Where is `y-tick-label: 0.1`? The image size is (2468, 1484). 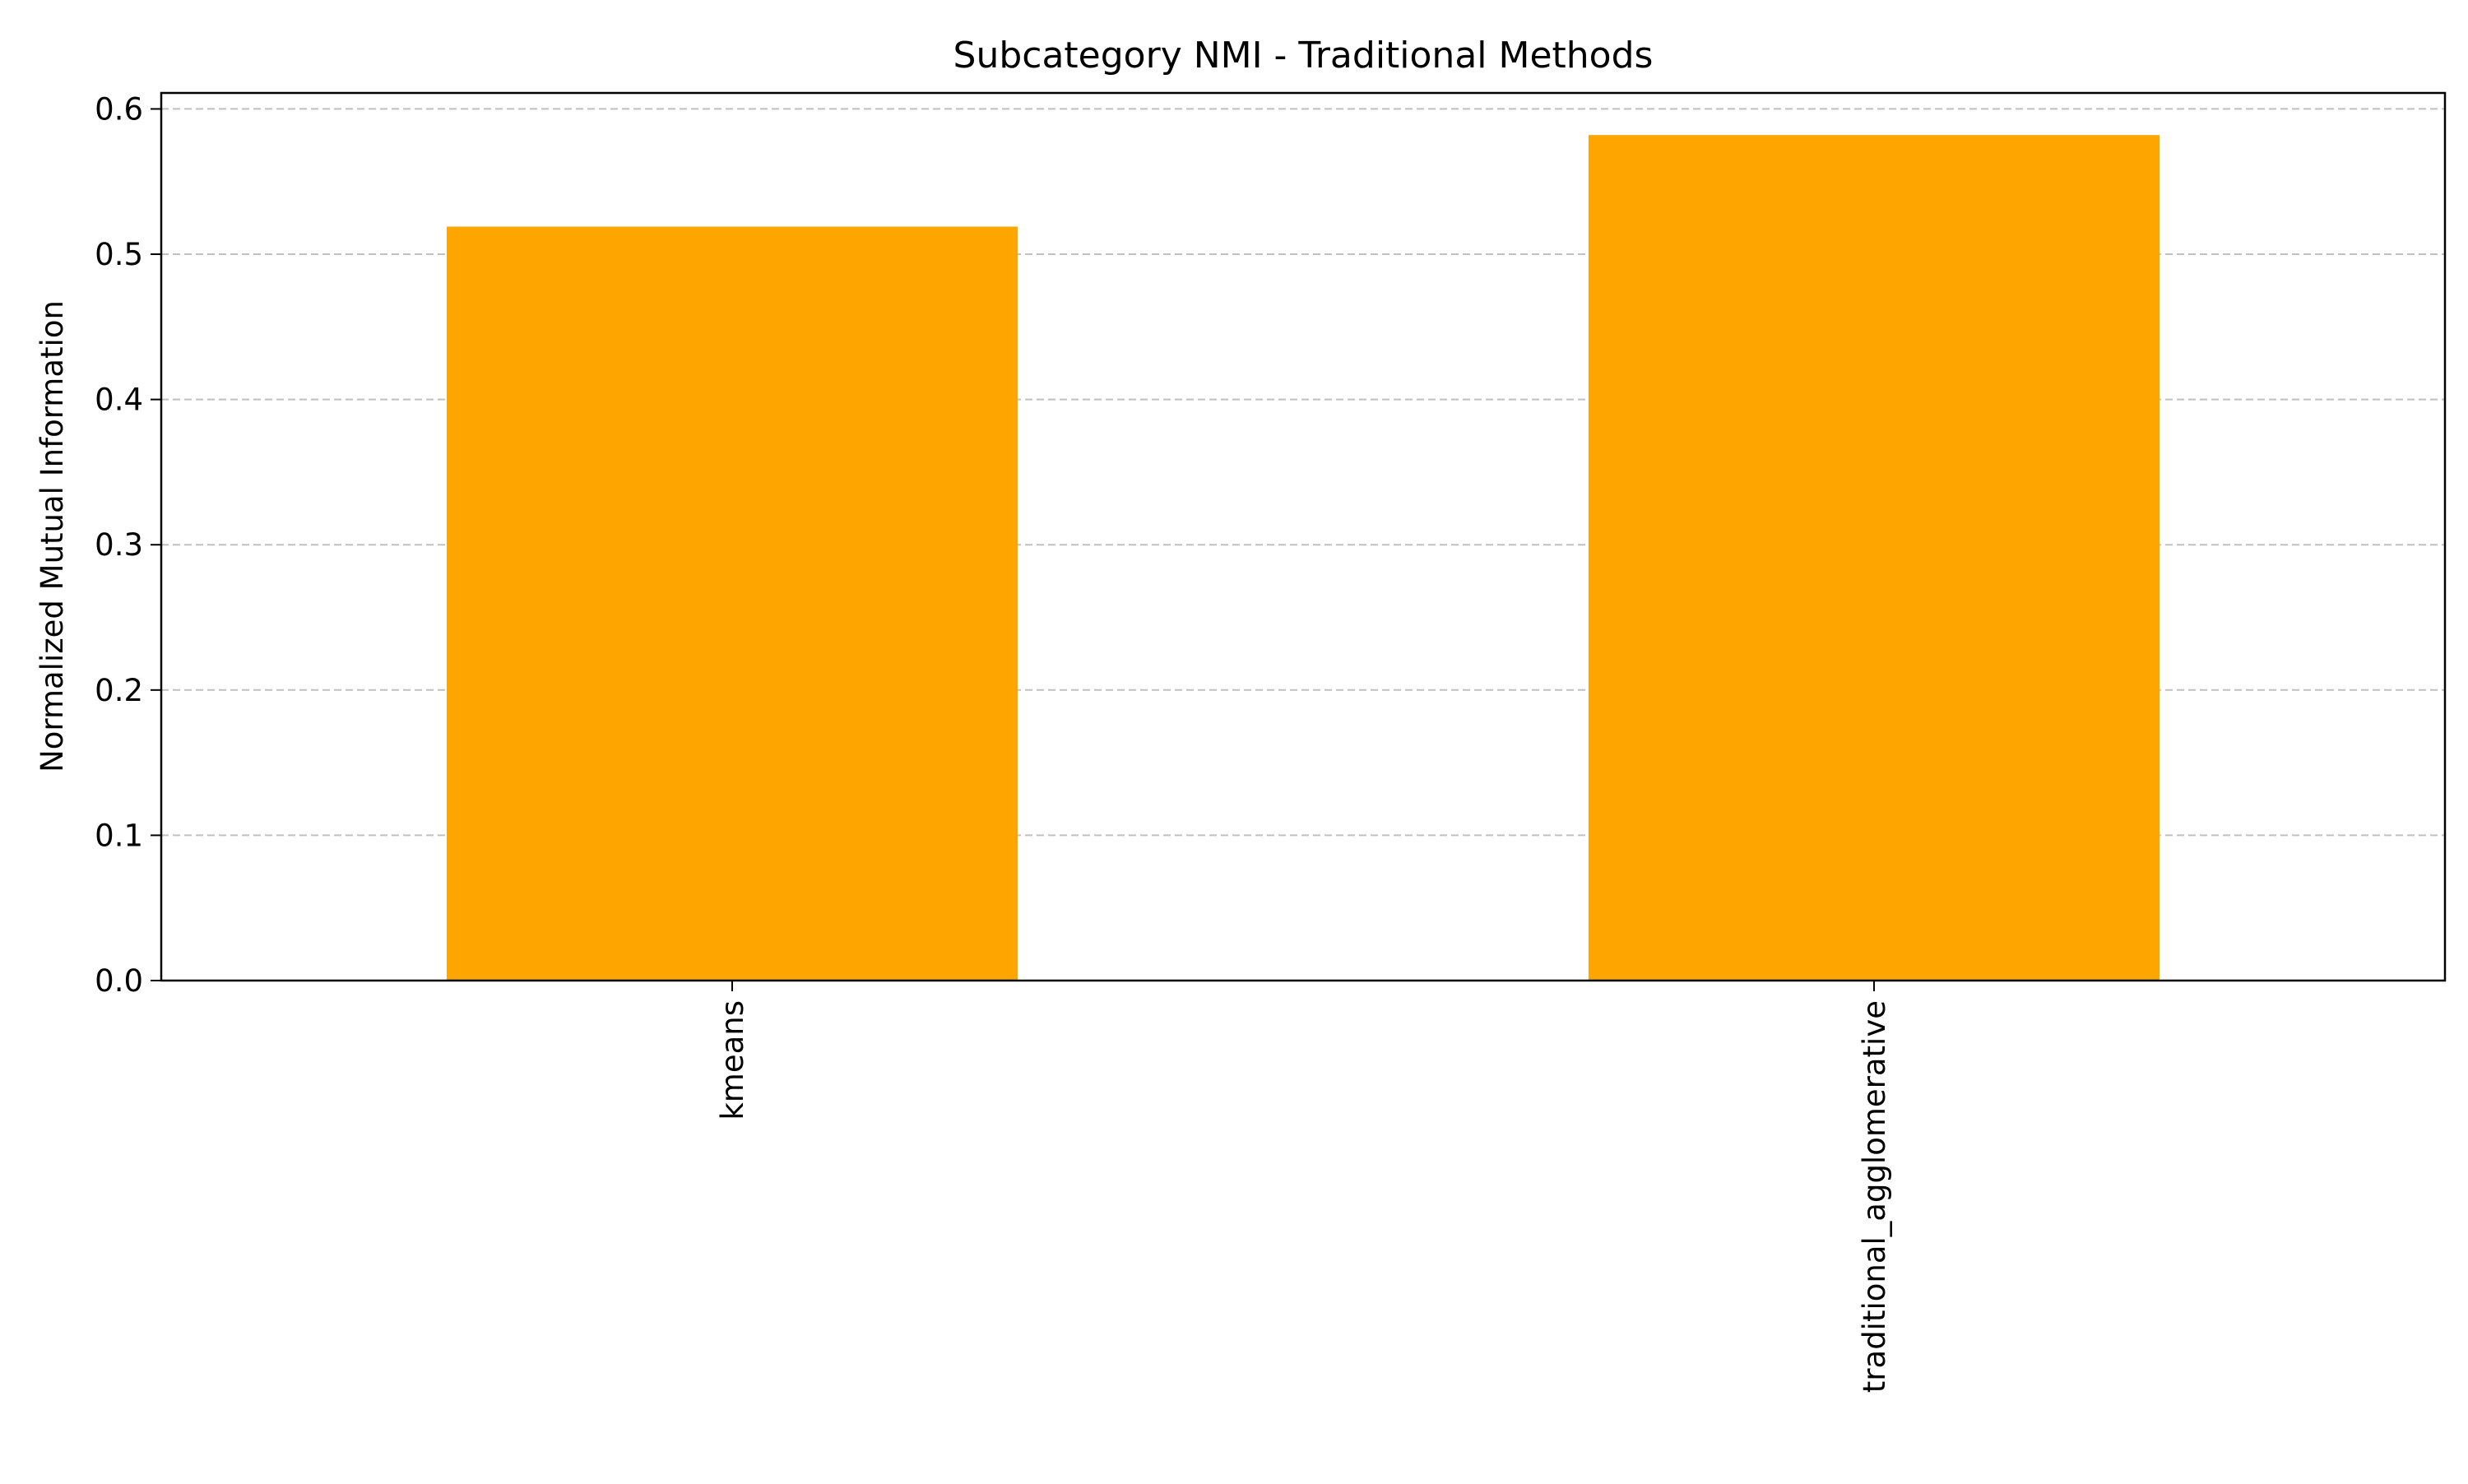 y-tick-label: 0.1 is located at coordinates (119, 835).